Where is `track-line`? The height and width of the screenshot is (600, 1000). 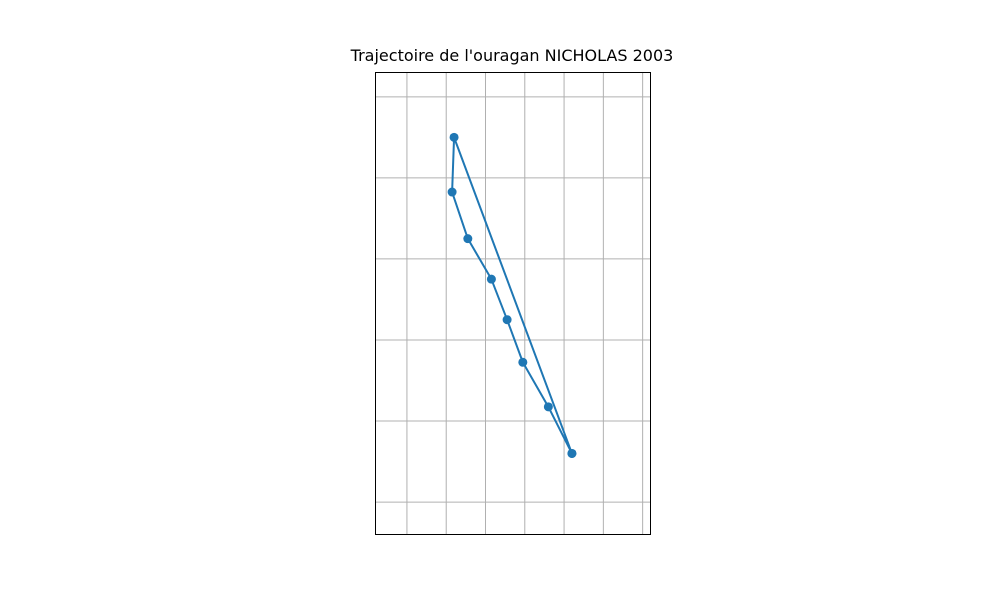 track-line is located at coordinates (512, 295).